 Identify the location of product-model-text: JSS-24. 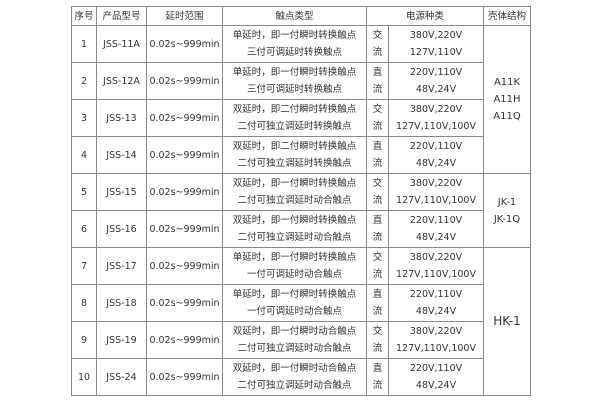
(121, 377).